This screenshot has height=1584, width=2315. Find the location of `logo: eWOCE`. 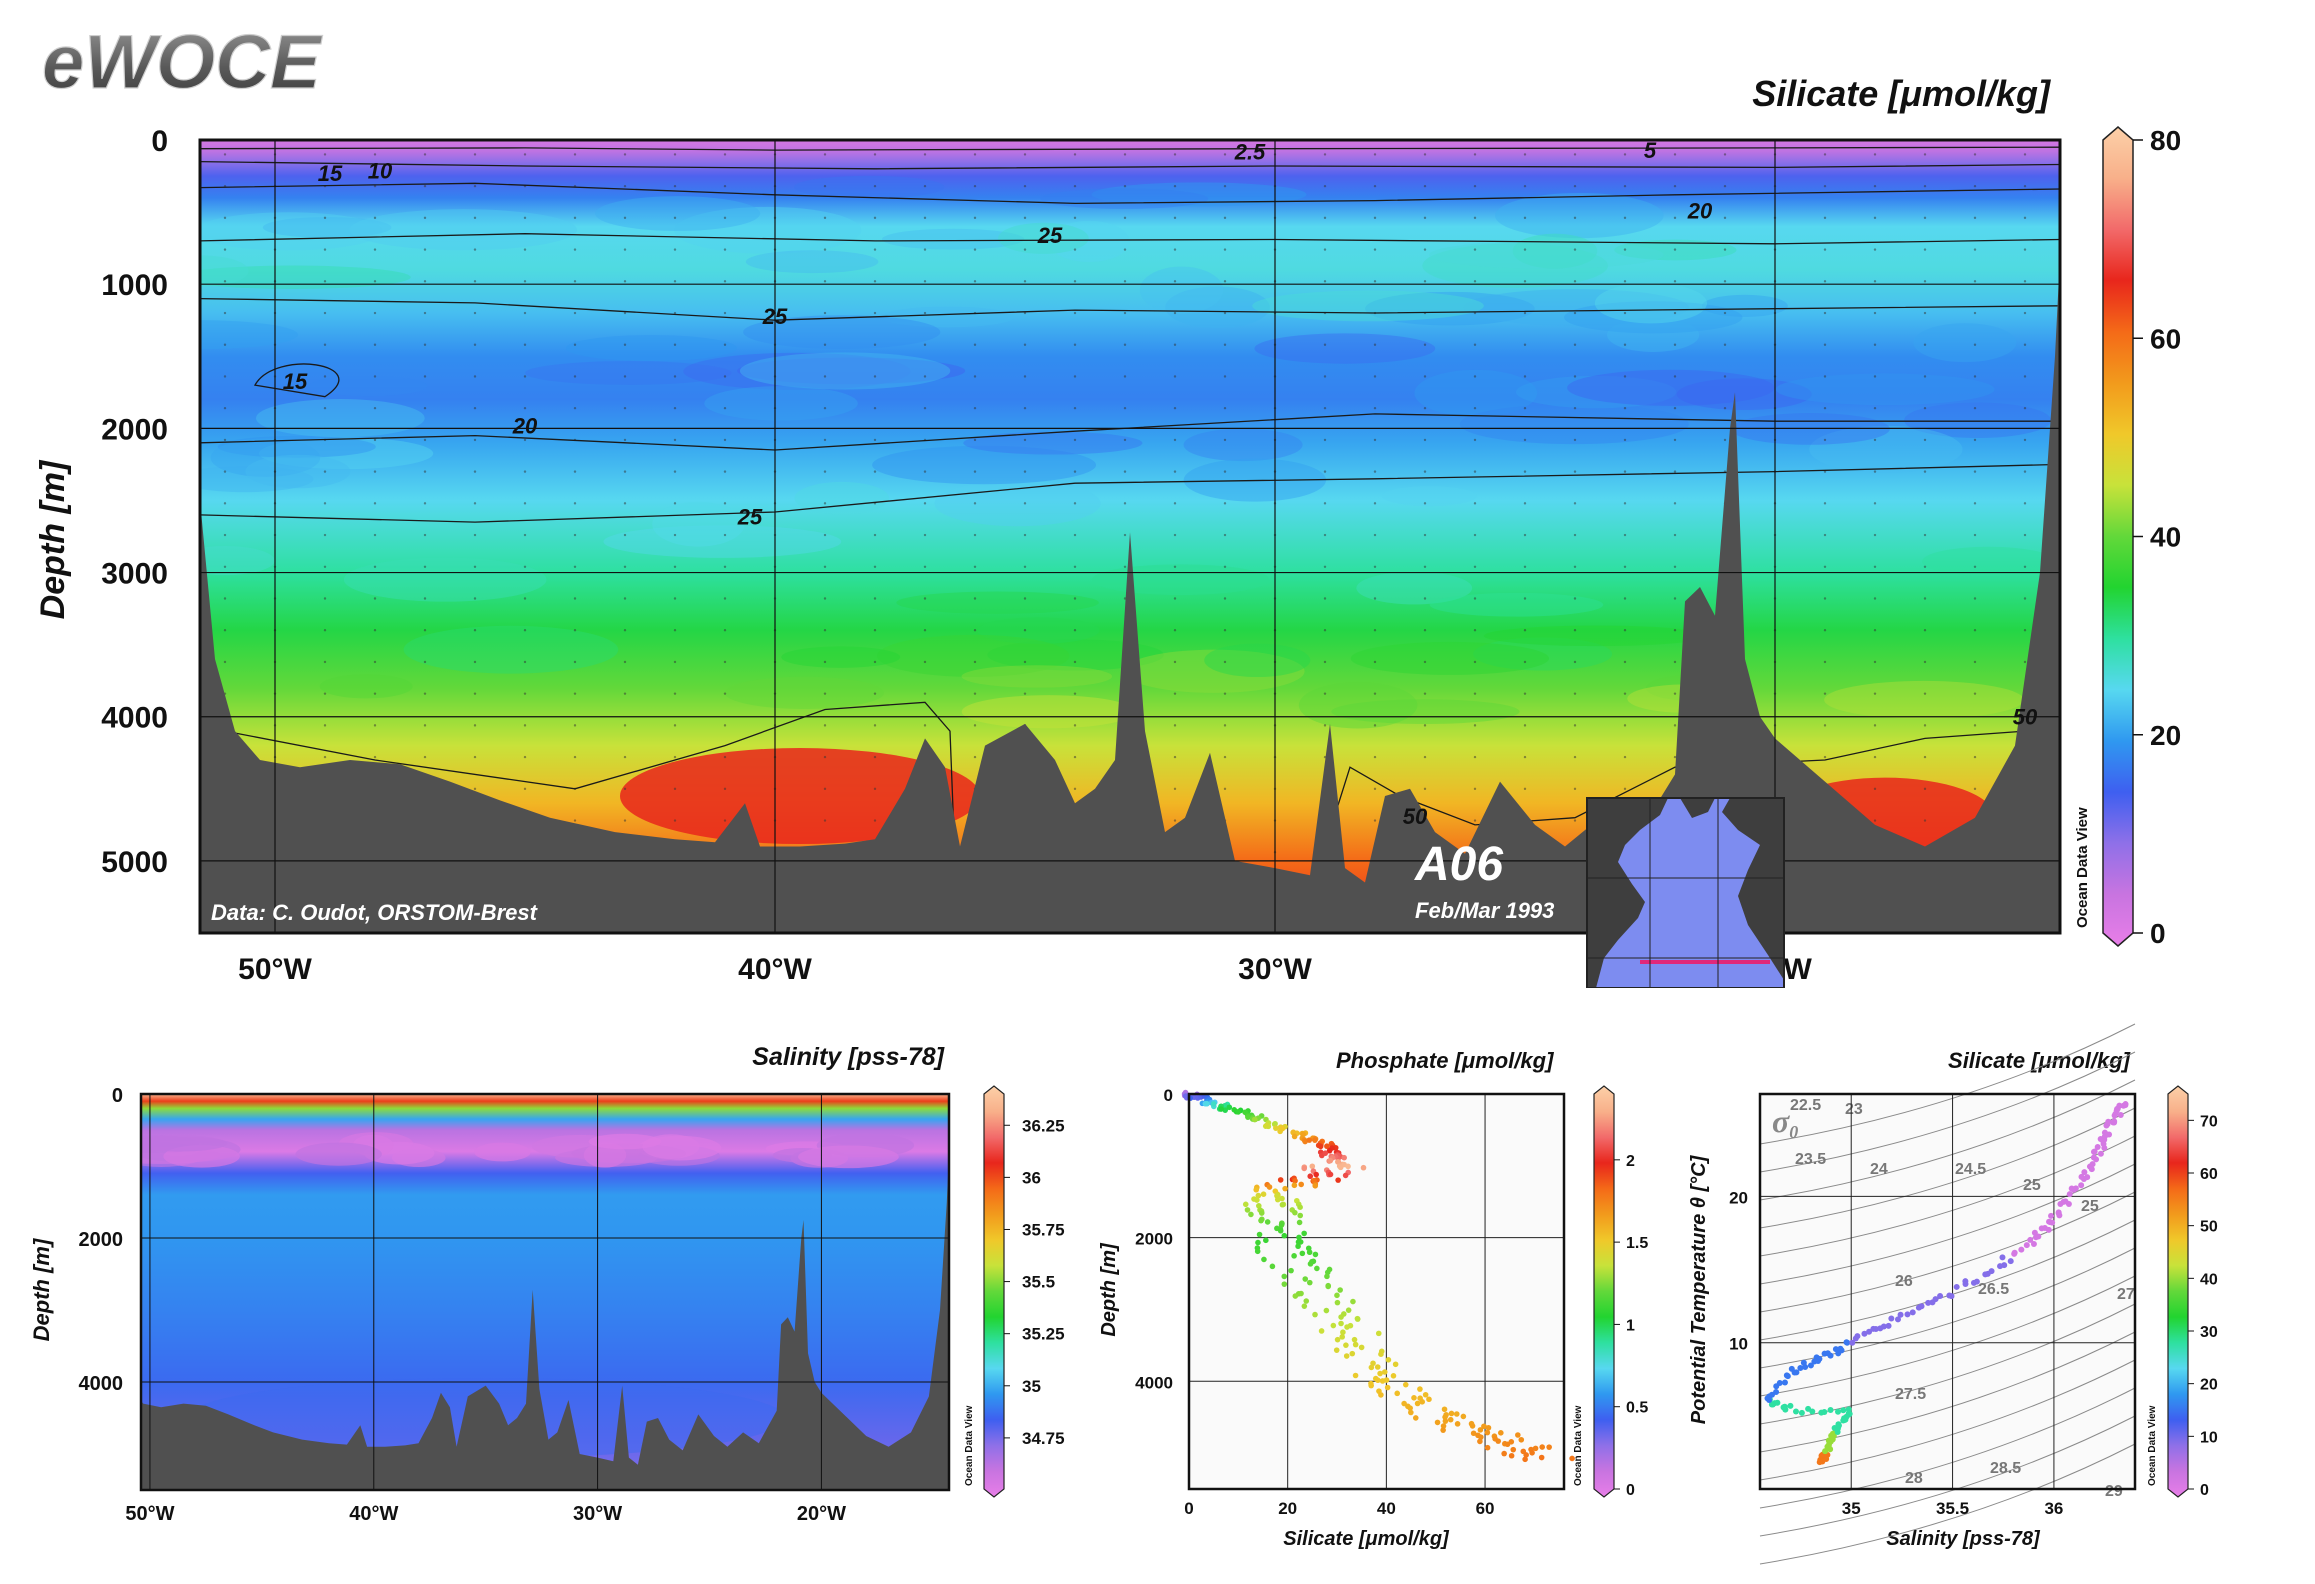

logo: eWOCE is located at coordinates (182, 62).